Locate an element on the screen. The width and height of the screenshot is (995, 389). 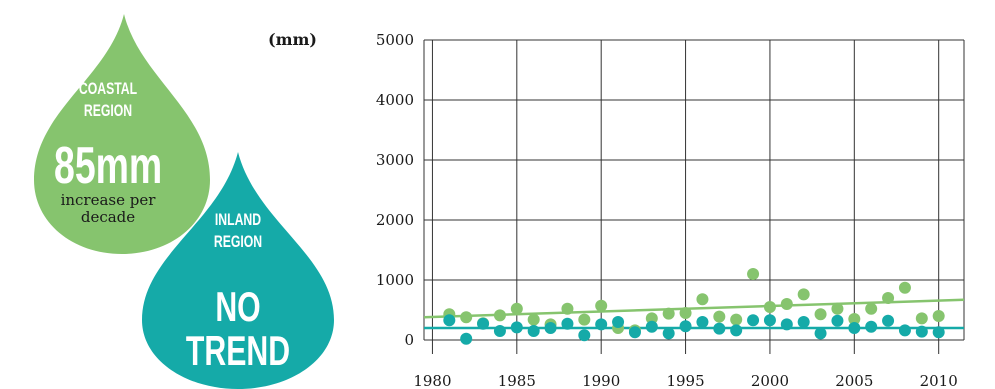
x-tick-label: 1990 is located at coordinates (601, 380).